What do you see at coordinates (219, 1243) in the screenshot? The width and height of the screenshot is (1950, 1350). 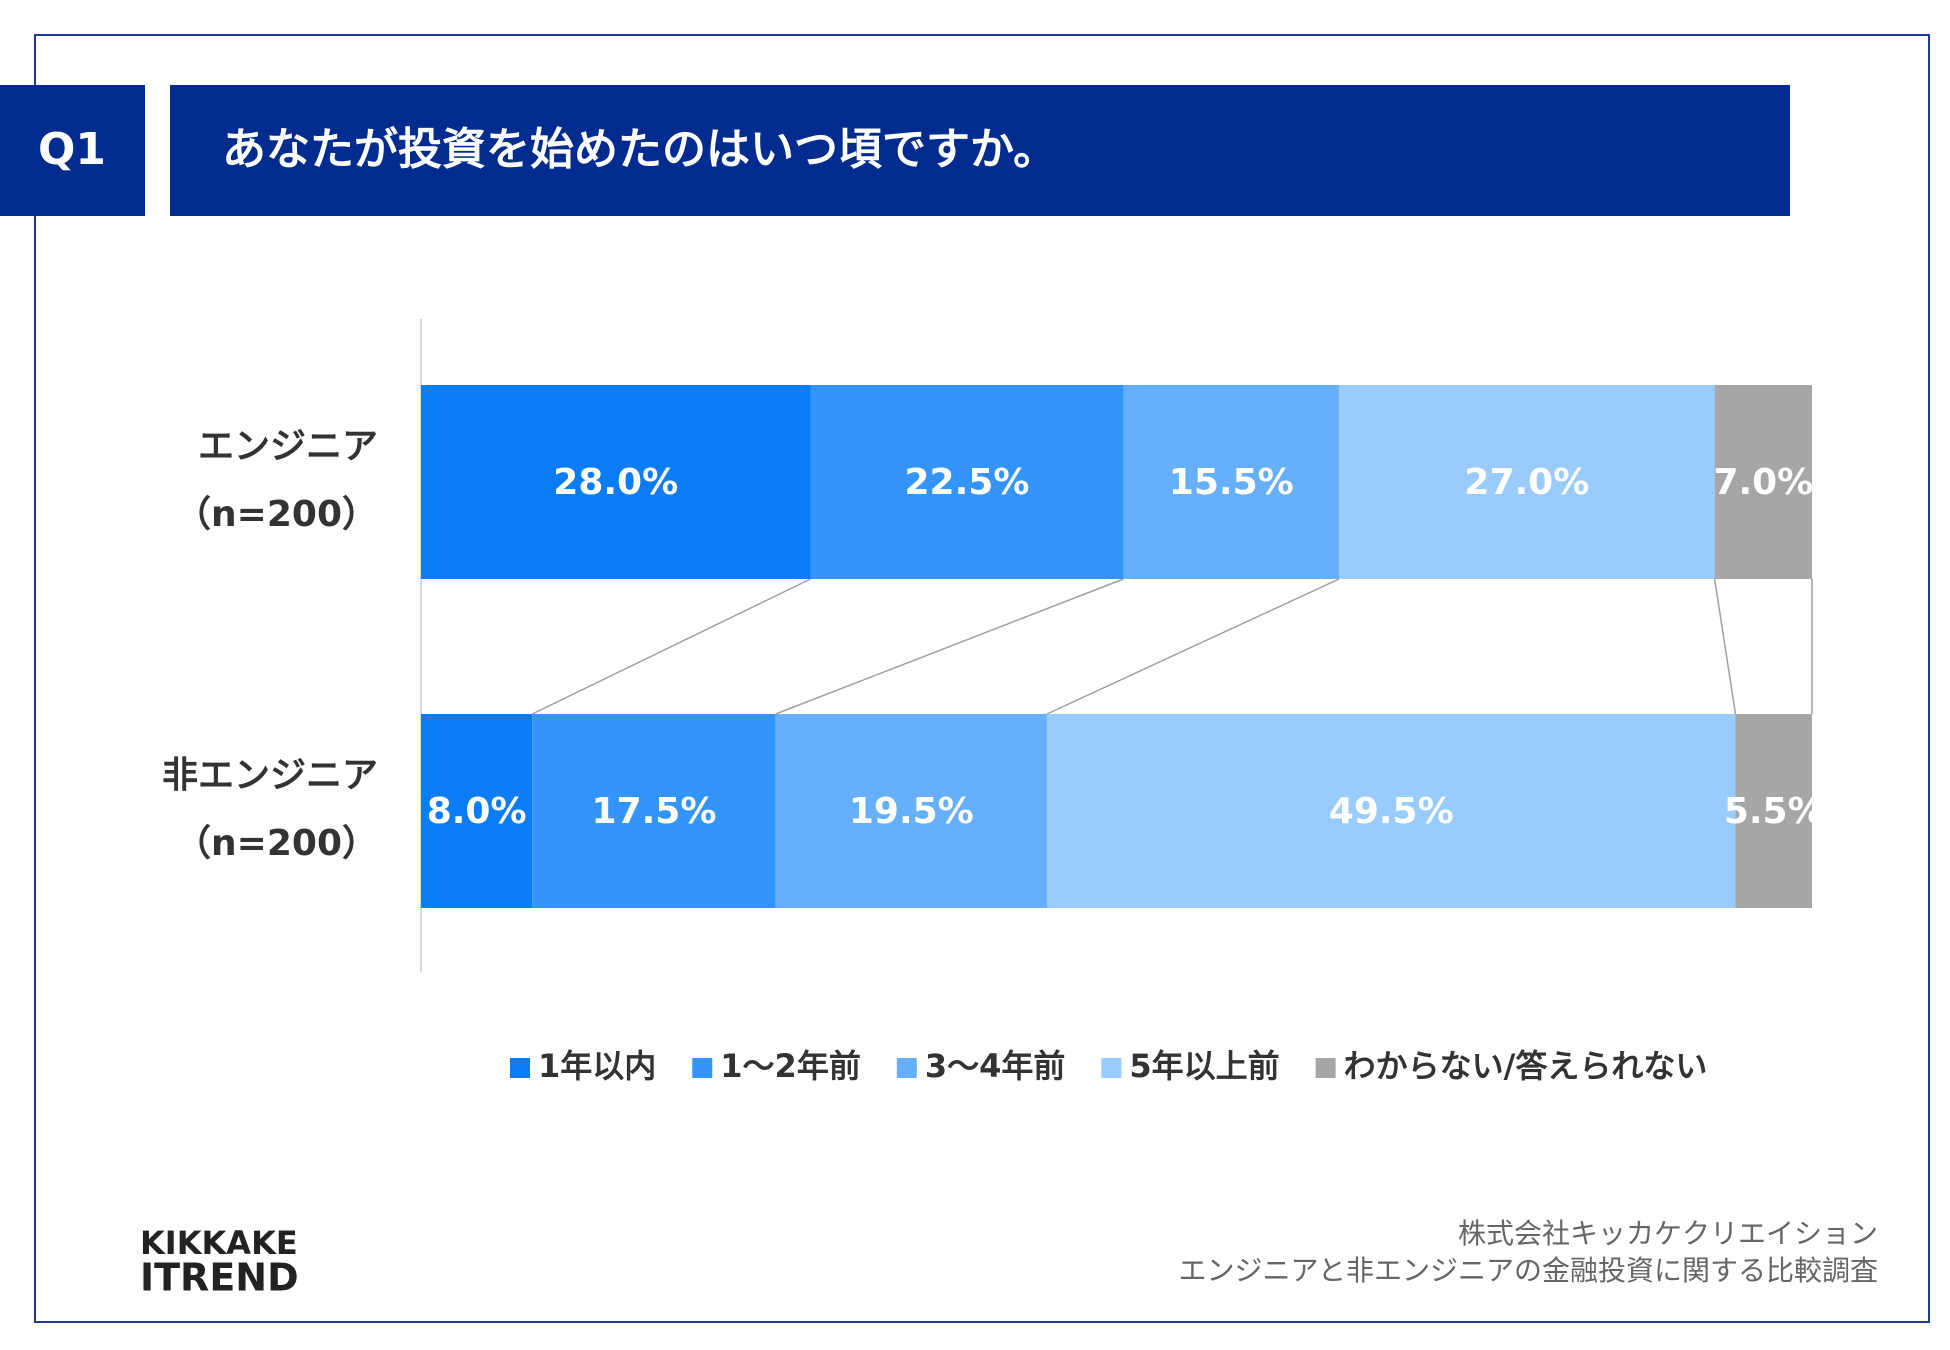 I see `logo-text: KIKKAKE` at bounding box center [219, 1243].